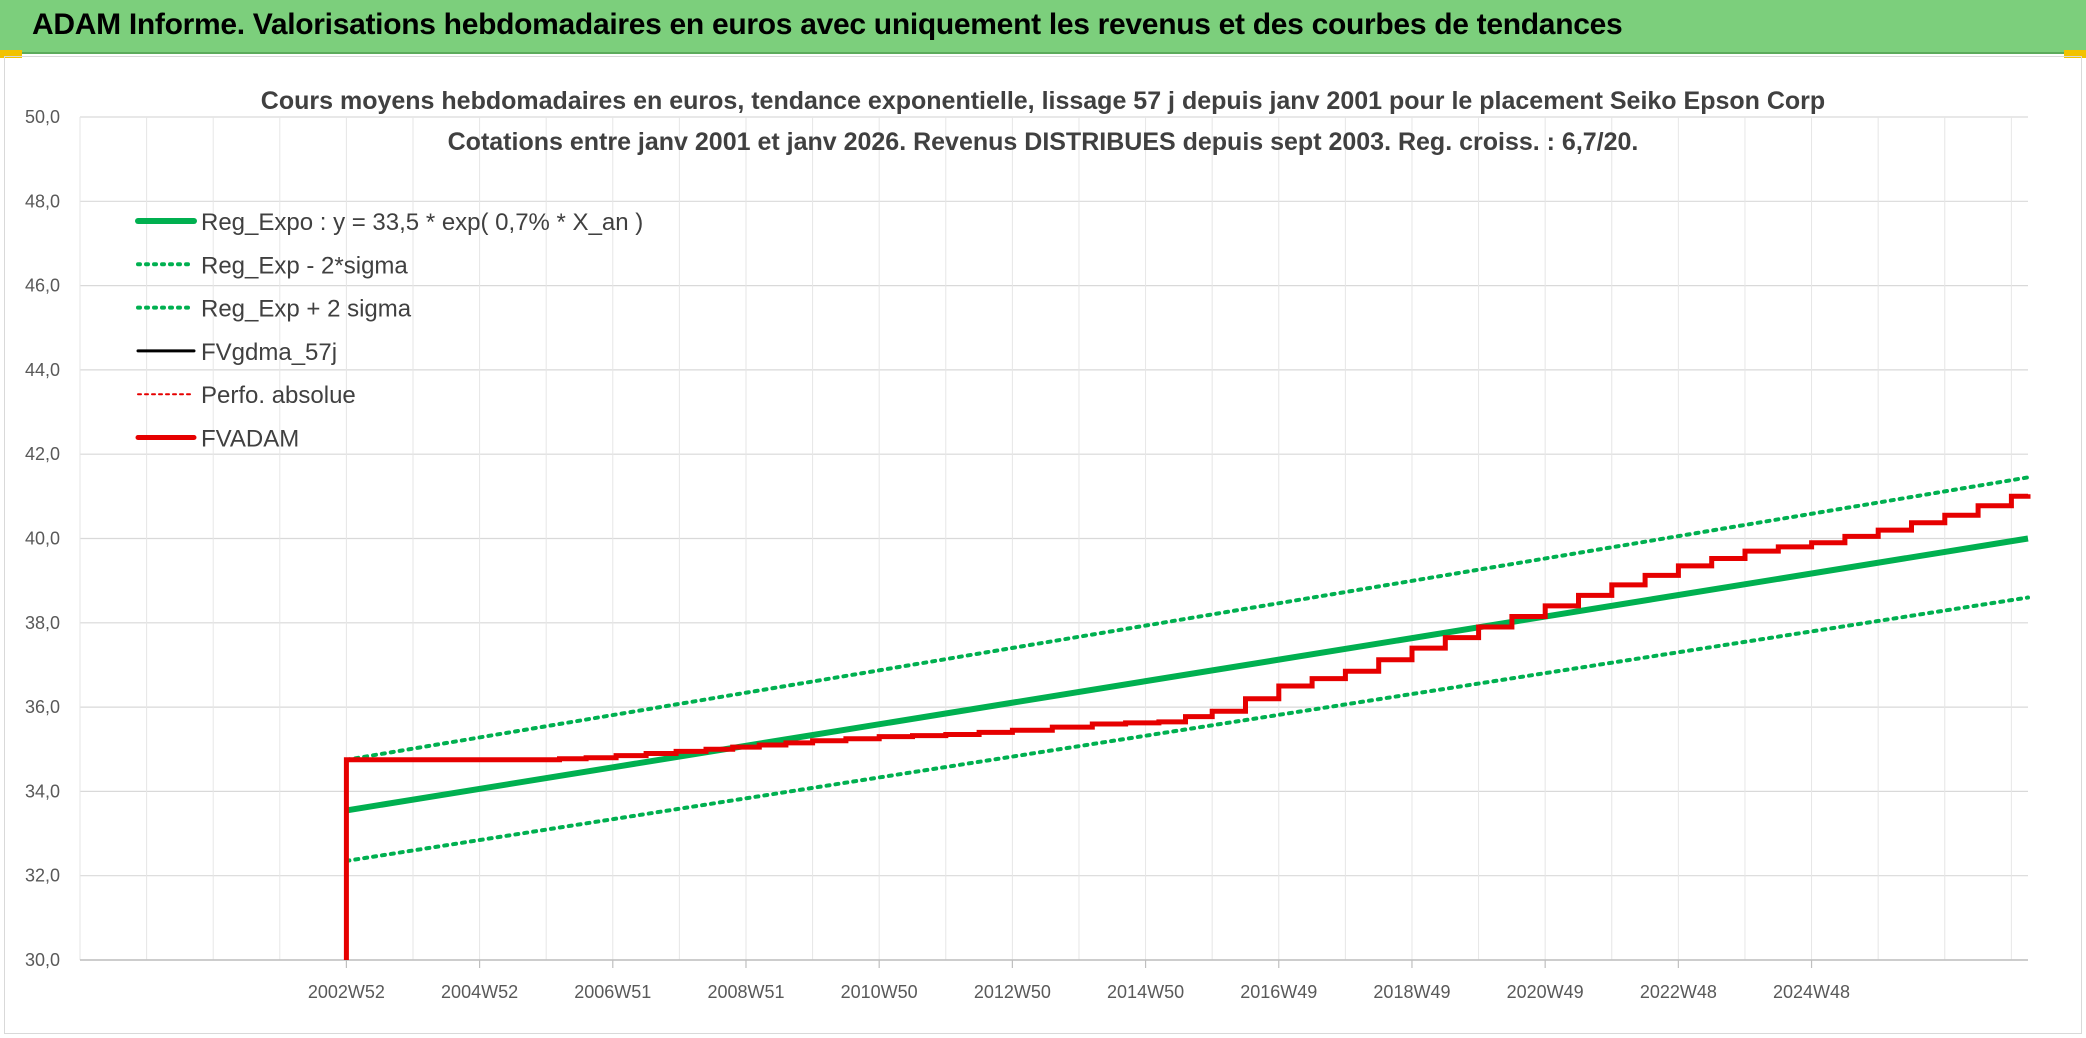 The height and width of the screenshot is (1038, 2086). I want to click on legend-label: FVgdma_57j, so click(269, 352).